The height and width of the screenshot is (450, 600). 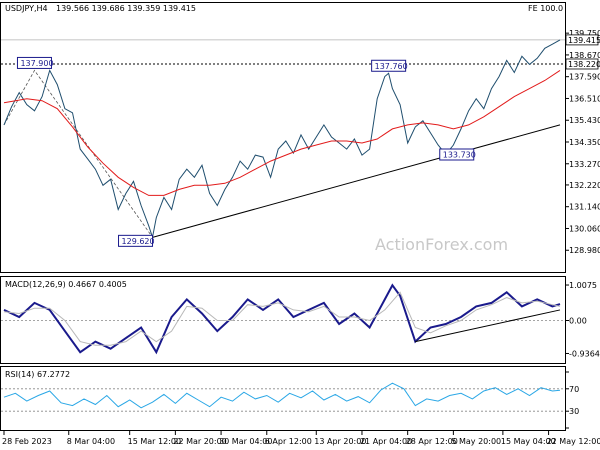 I want to click on price-ytick-label: 139.750, so click(x=584, y=33).